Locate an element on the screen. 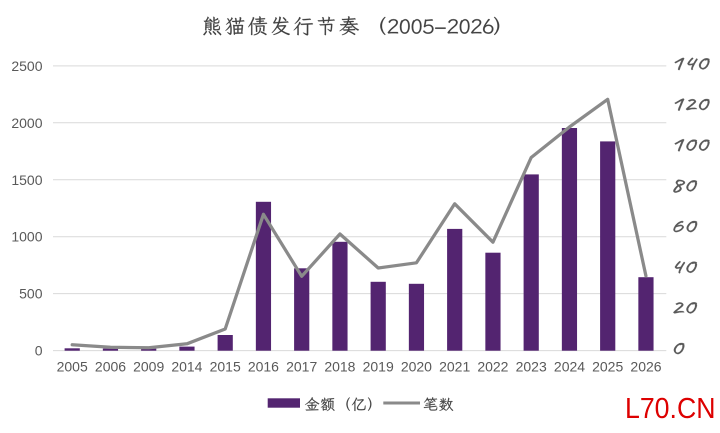  svg-text: 1000 is located at coordinates (26, 237).